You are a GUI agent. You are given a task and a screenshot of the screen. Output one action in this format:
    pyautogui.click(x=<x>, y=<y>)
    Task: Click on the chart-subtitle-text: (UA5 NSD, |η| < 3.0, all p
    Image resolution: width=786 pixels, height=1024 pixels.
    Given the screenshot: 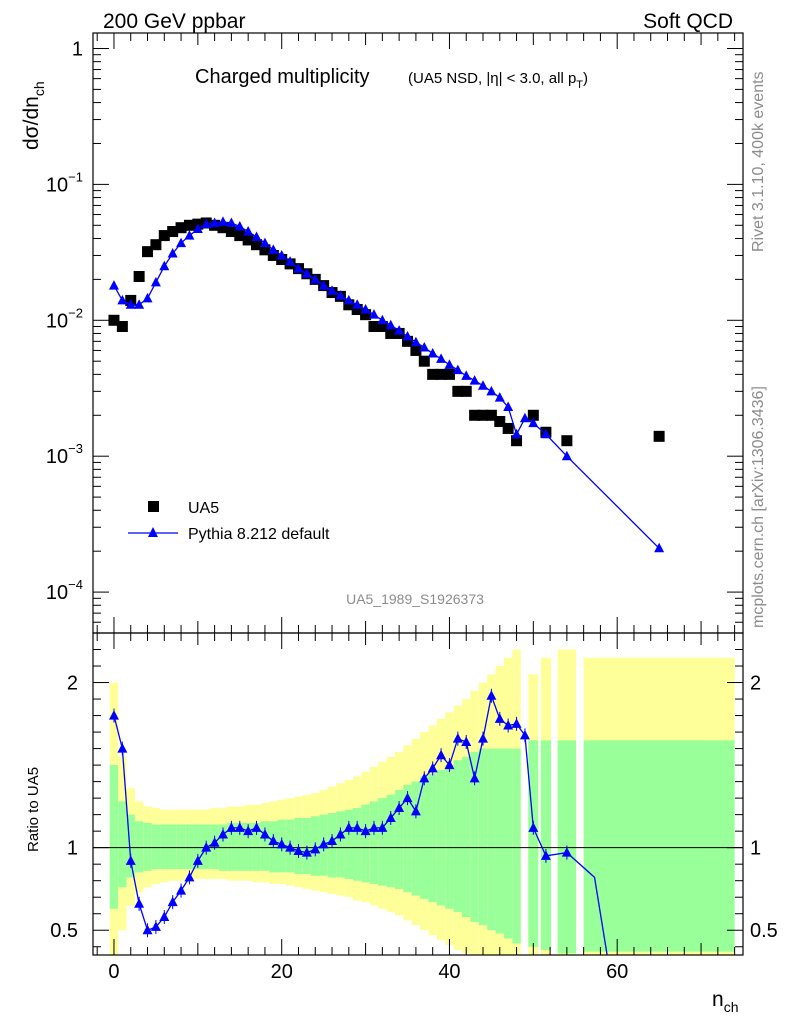 What is the action you would take?
    pyautogui.click(x=492, y=78)
    